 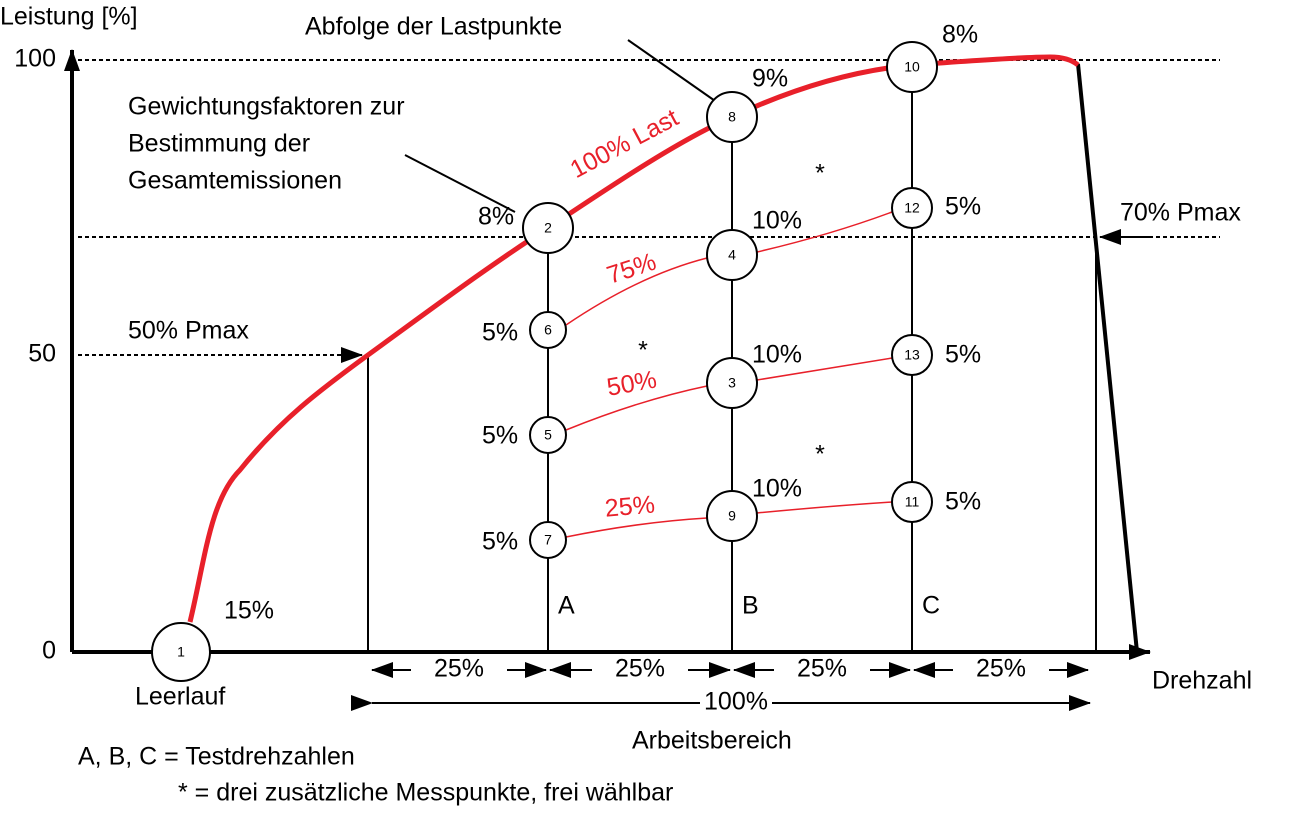 What do you see at coordinates (770, 79) in the screenshot?
I see `weight-label: 9%` at bounding box center [770, 79].